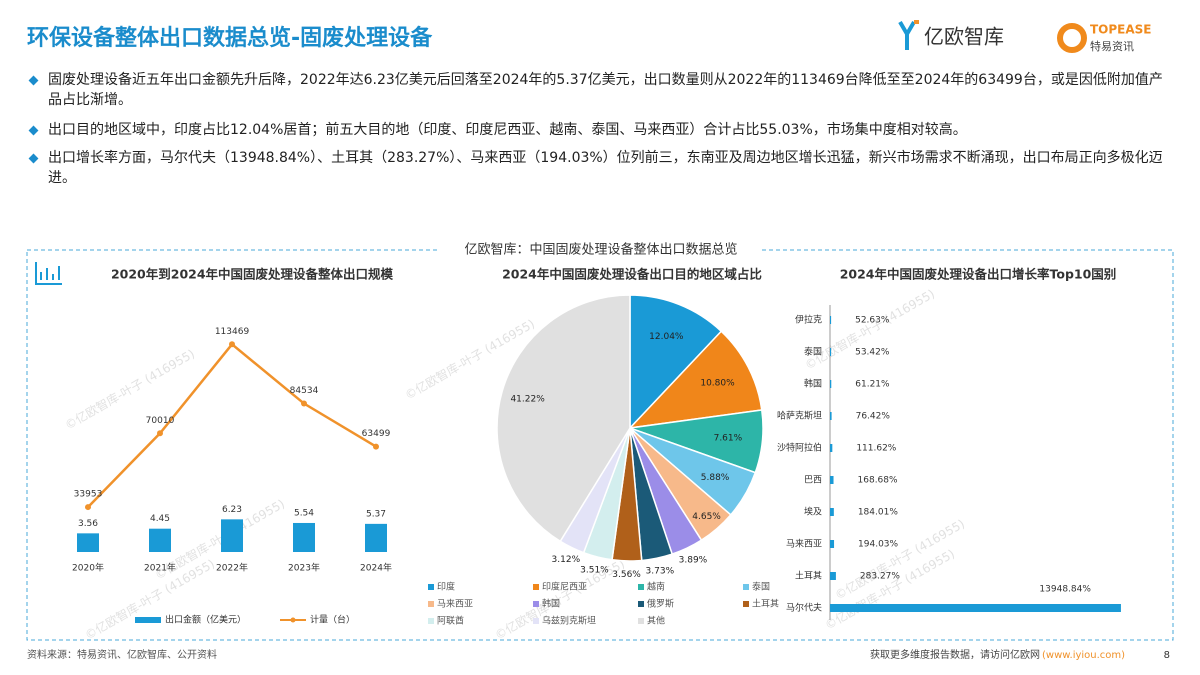 This screenshot has width=1200, height=675. What do you see at coordinates (873, 417) in the screenshot?
I see `data-label: 76.42%` at bounding box center [873, 417].